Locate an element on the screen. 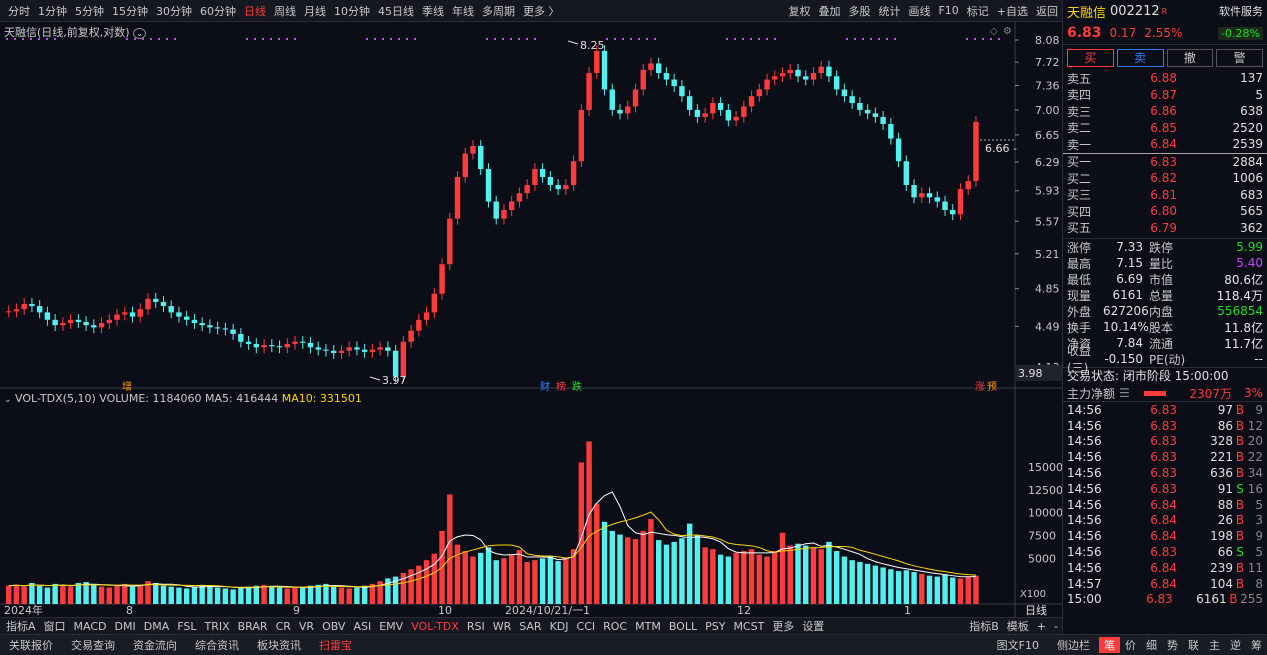 This screenshot has width=1267, height=655. quick-tab-2: 细 is located at coordinates (1151, 645).